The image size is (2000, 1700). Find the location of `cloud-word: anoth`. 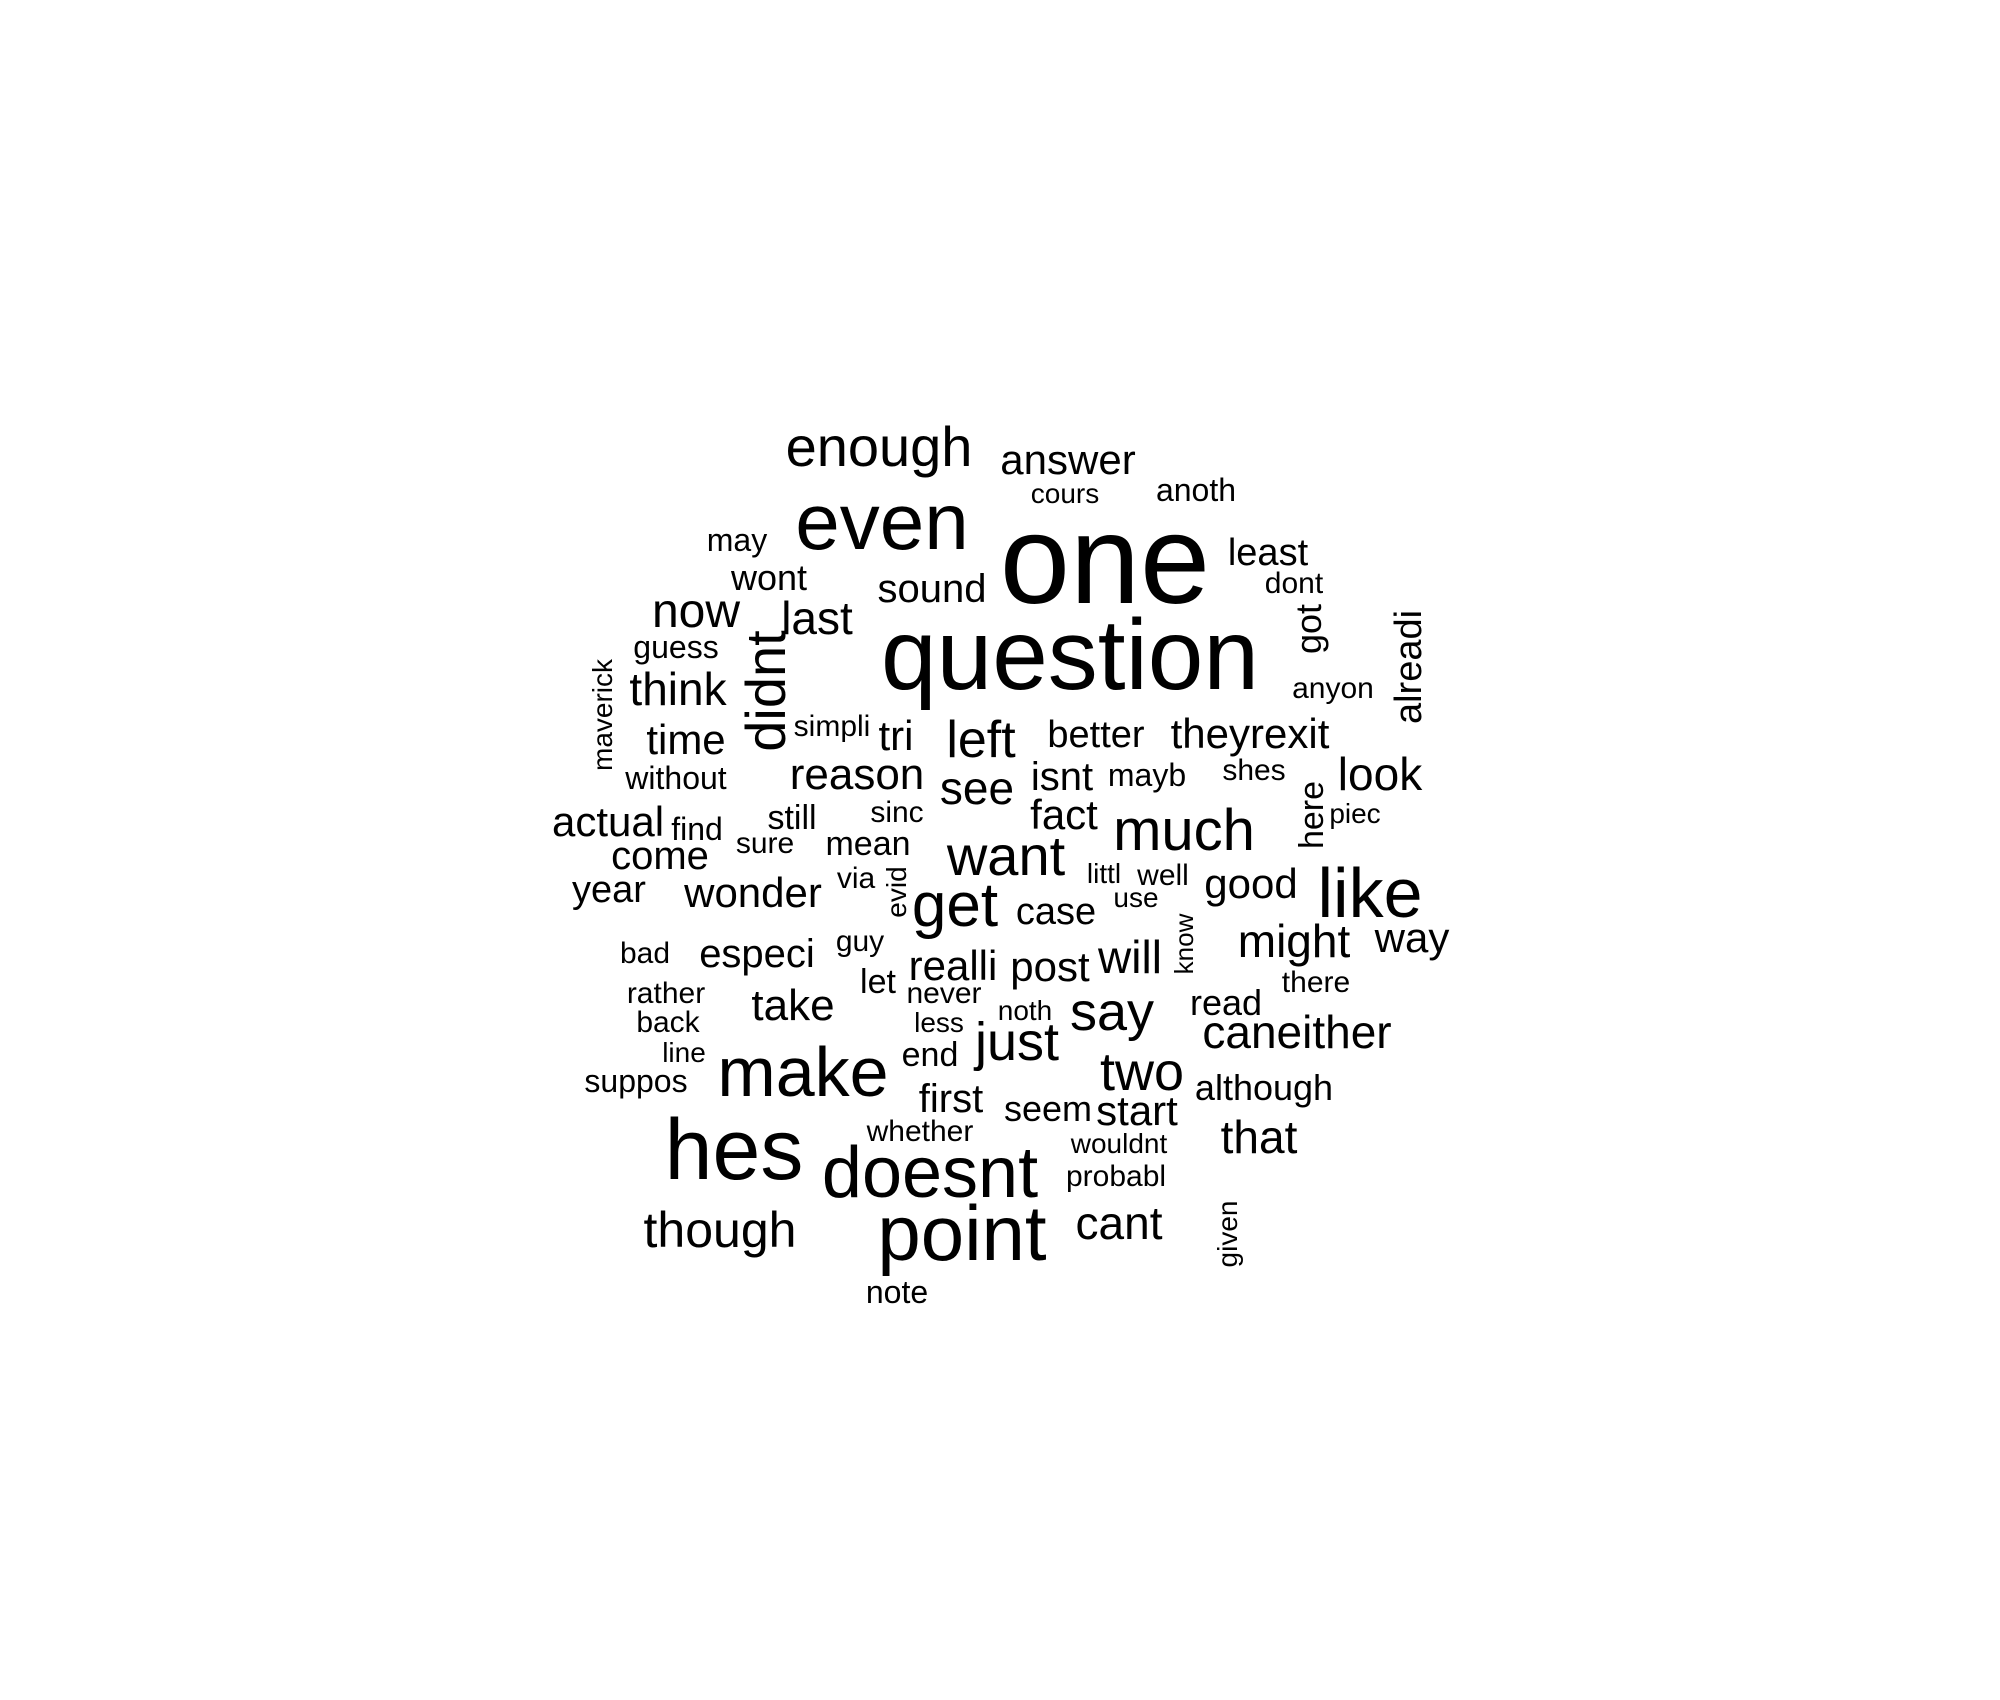

cloud-word: anoth is located at coordinates (1196, 490).